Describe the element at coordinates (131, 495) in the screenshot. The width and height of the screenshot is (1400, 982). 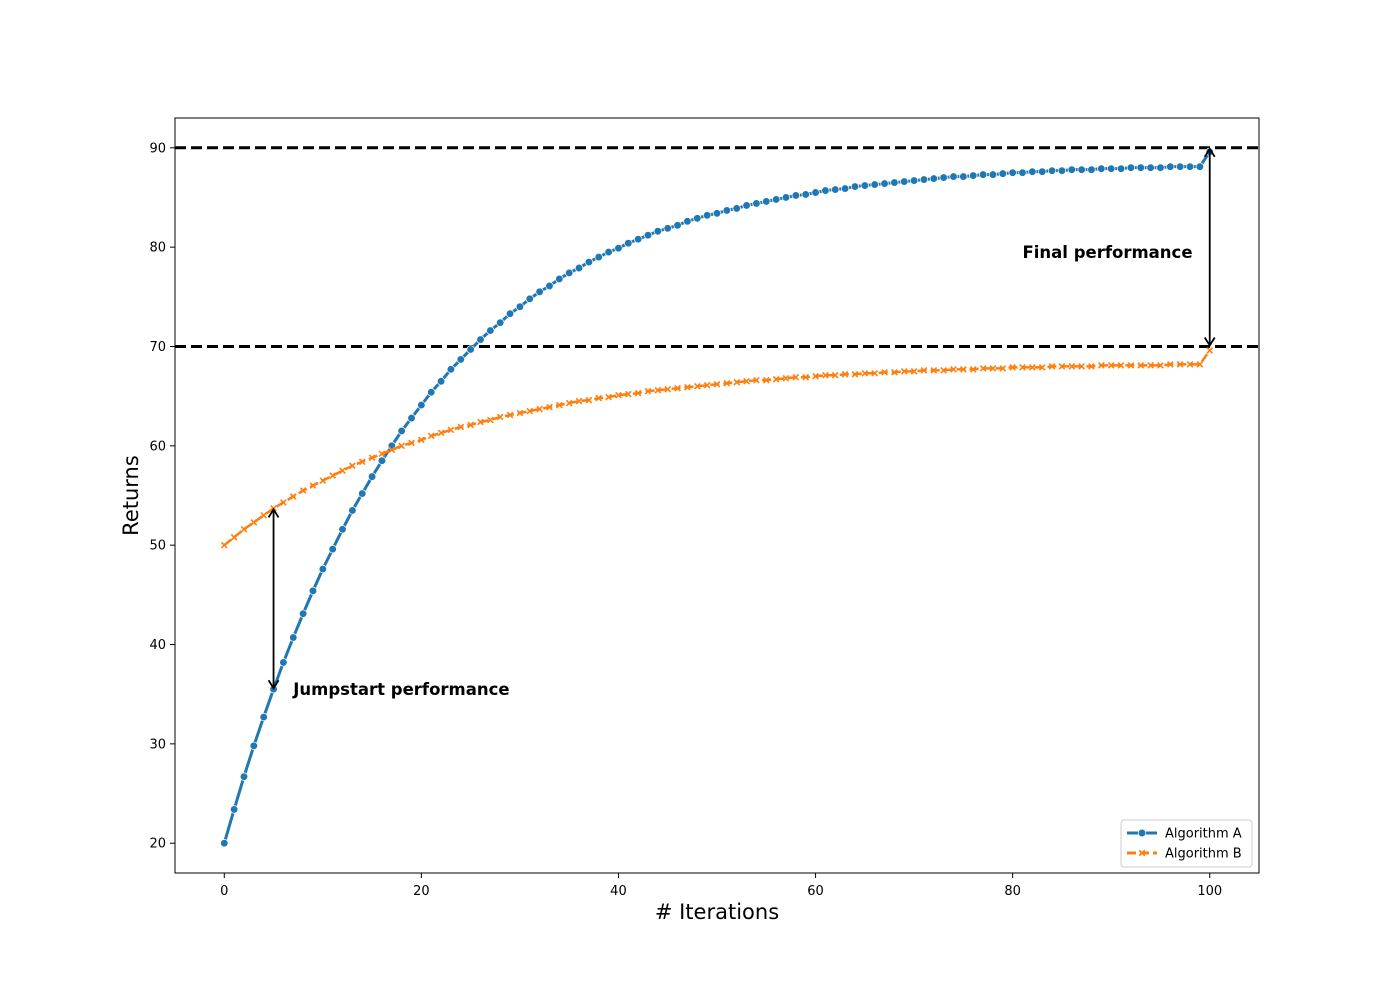
I see `y-axis-label: Returns` at that location.